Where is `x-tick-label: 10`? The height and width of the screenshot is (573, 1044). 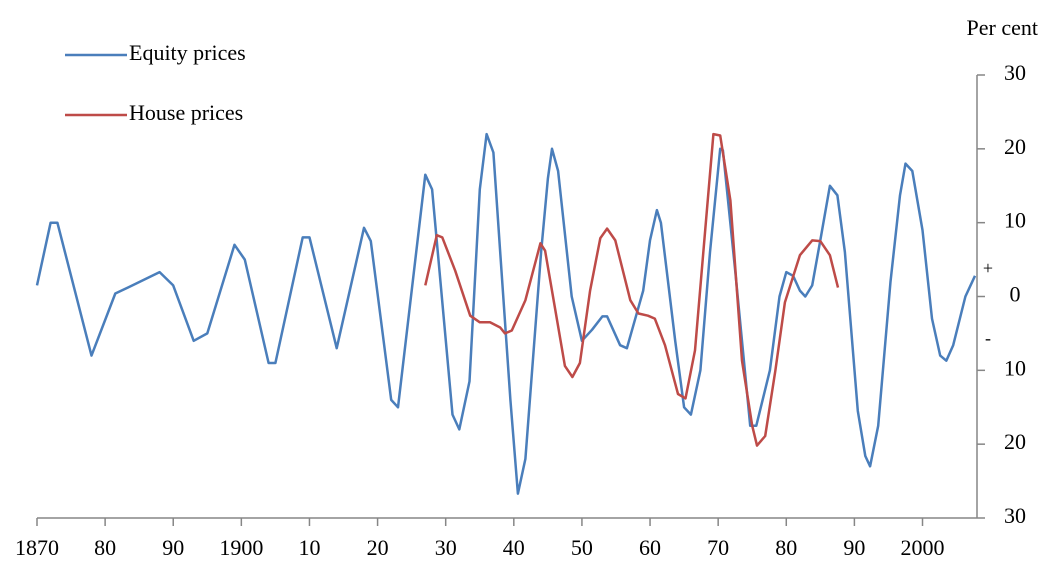
x-tick-label: 10 is located at coordinates (309, 547).